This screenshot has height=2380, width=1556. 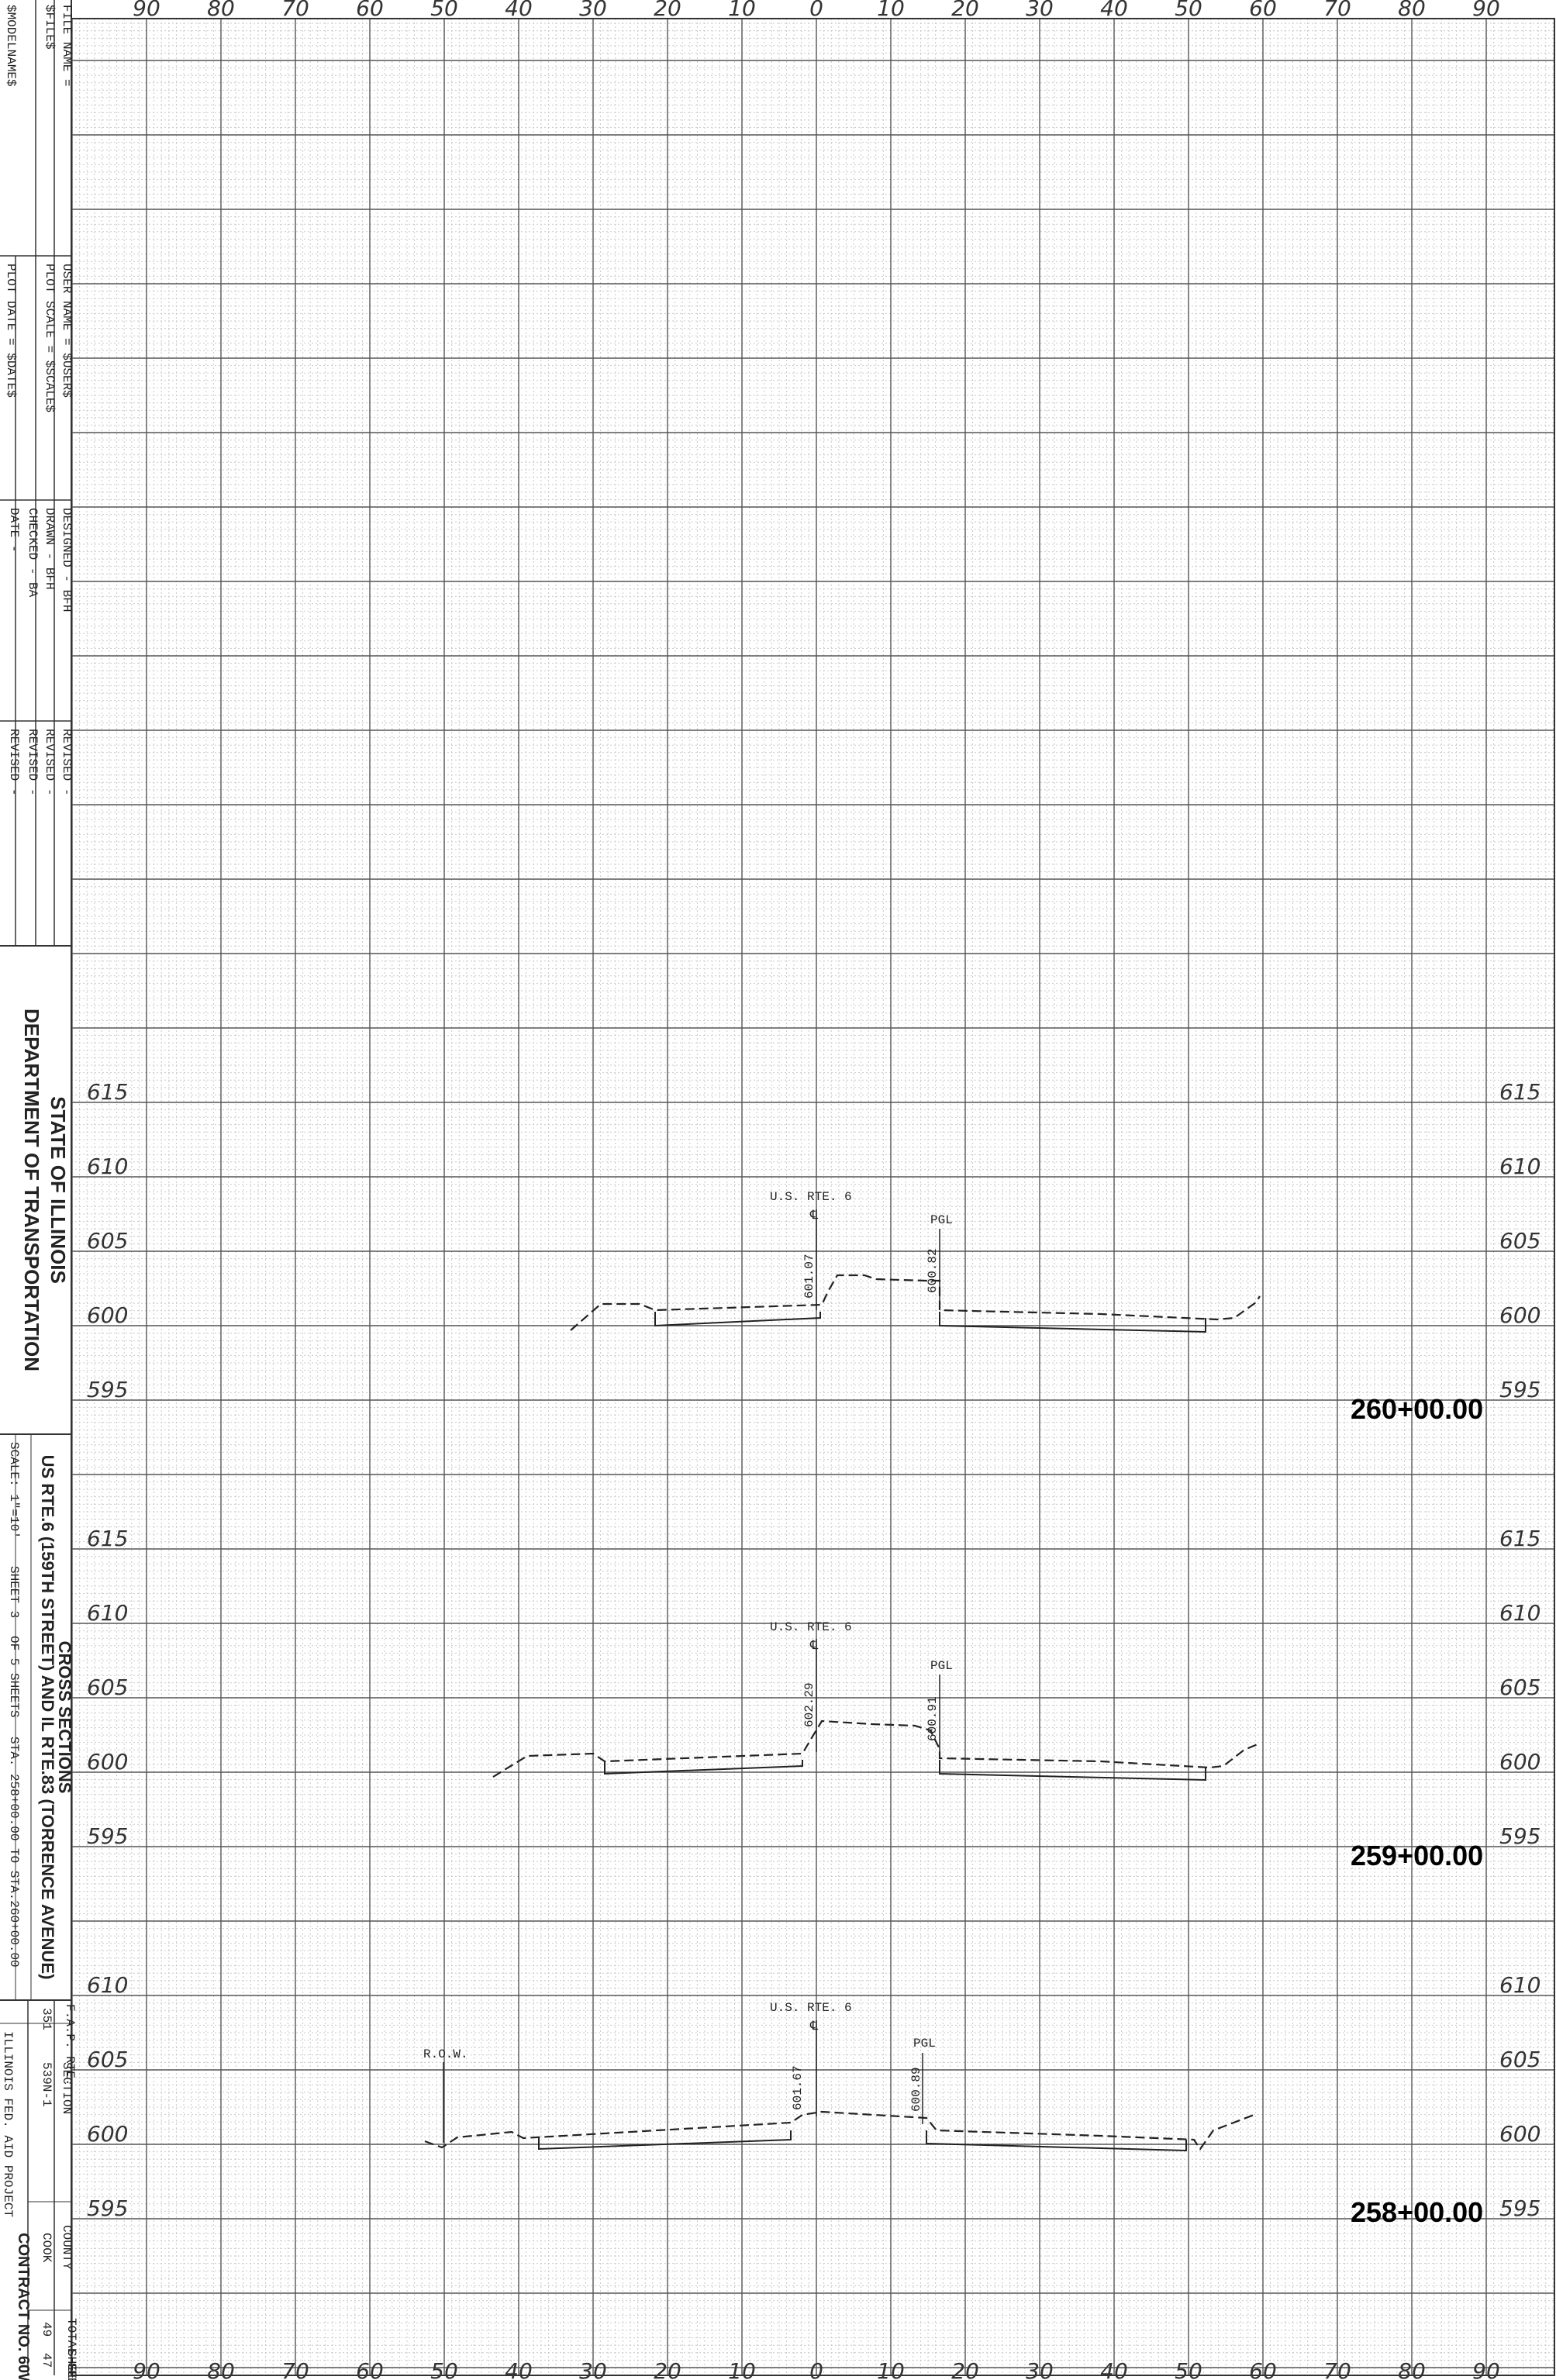 What do you see at coordinates (1417, 1856) in the screenshot?
I see `station-label: 259+00.00` at bounding box center [1417, 1856].